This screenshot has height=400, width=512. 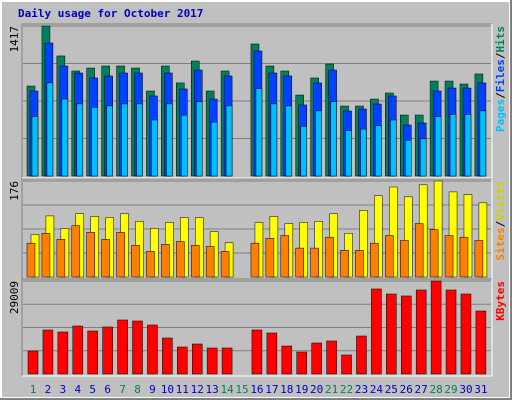 I want to click on x-tick-label: 16, so click(x=256, y=389).